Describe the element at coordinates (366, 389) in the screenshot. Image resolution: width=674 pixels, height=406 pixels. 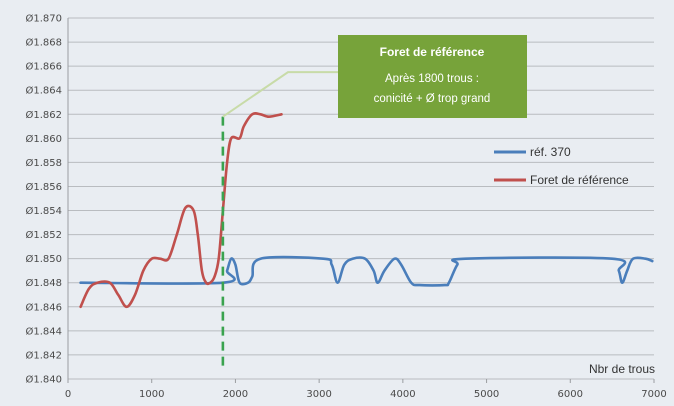
I see `x-axis-ticks: 0 1000 2000 3000 4000 5000 6000 7000` at that location.